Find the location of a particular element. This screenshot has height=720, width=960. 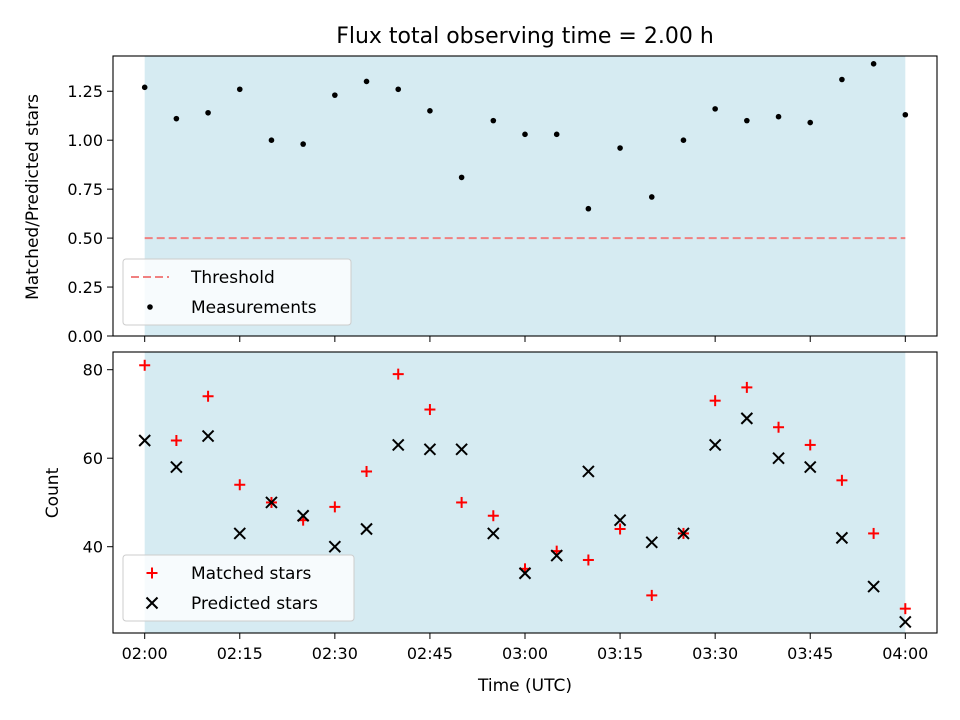

x-tick-label: 02:30 is located at coordinates (335, 653).